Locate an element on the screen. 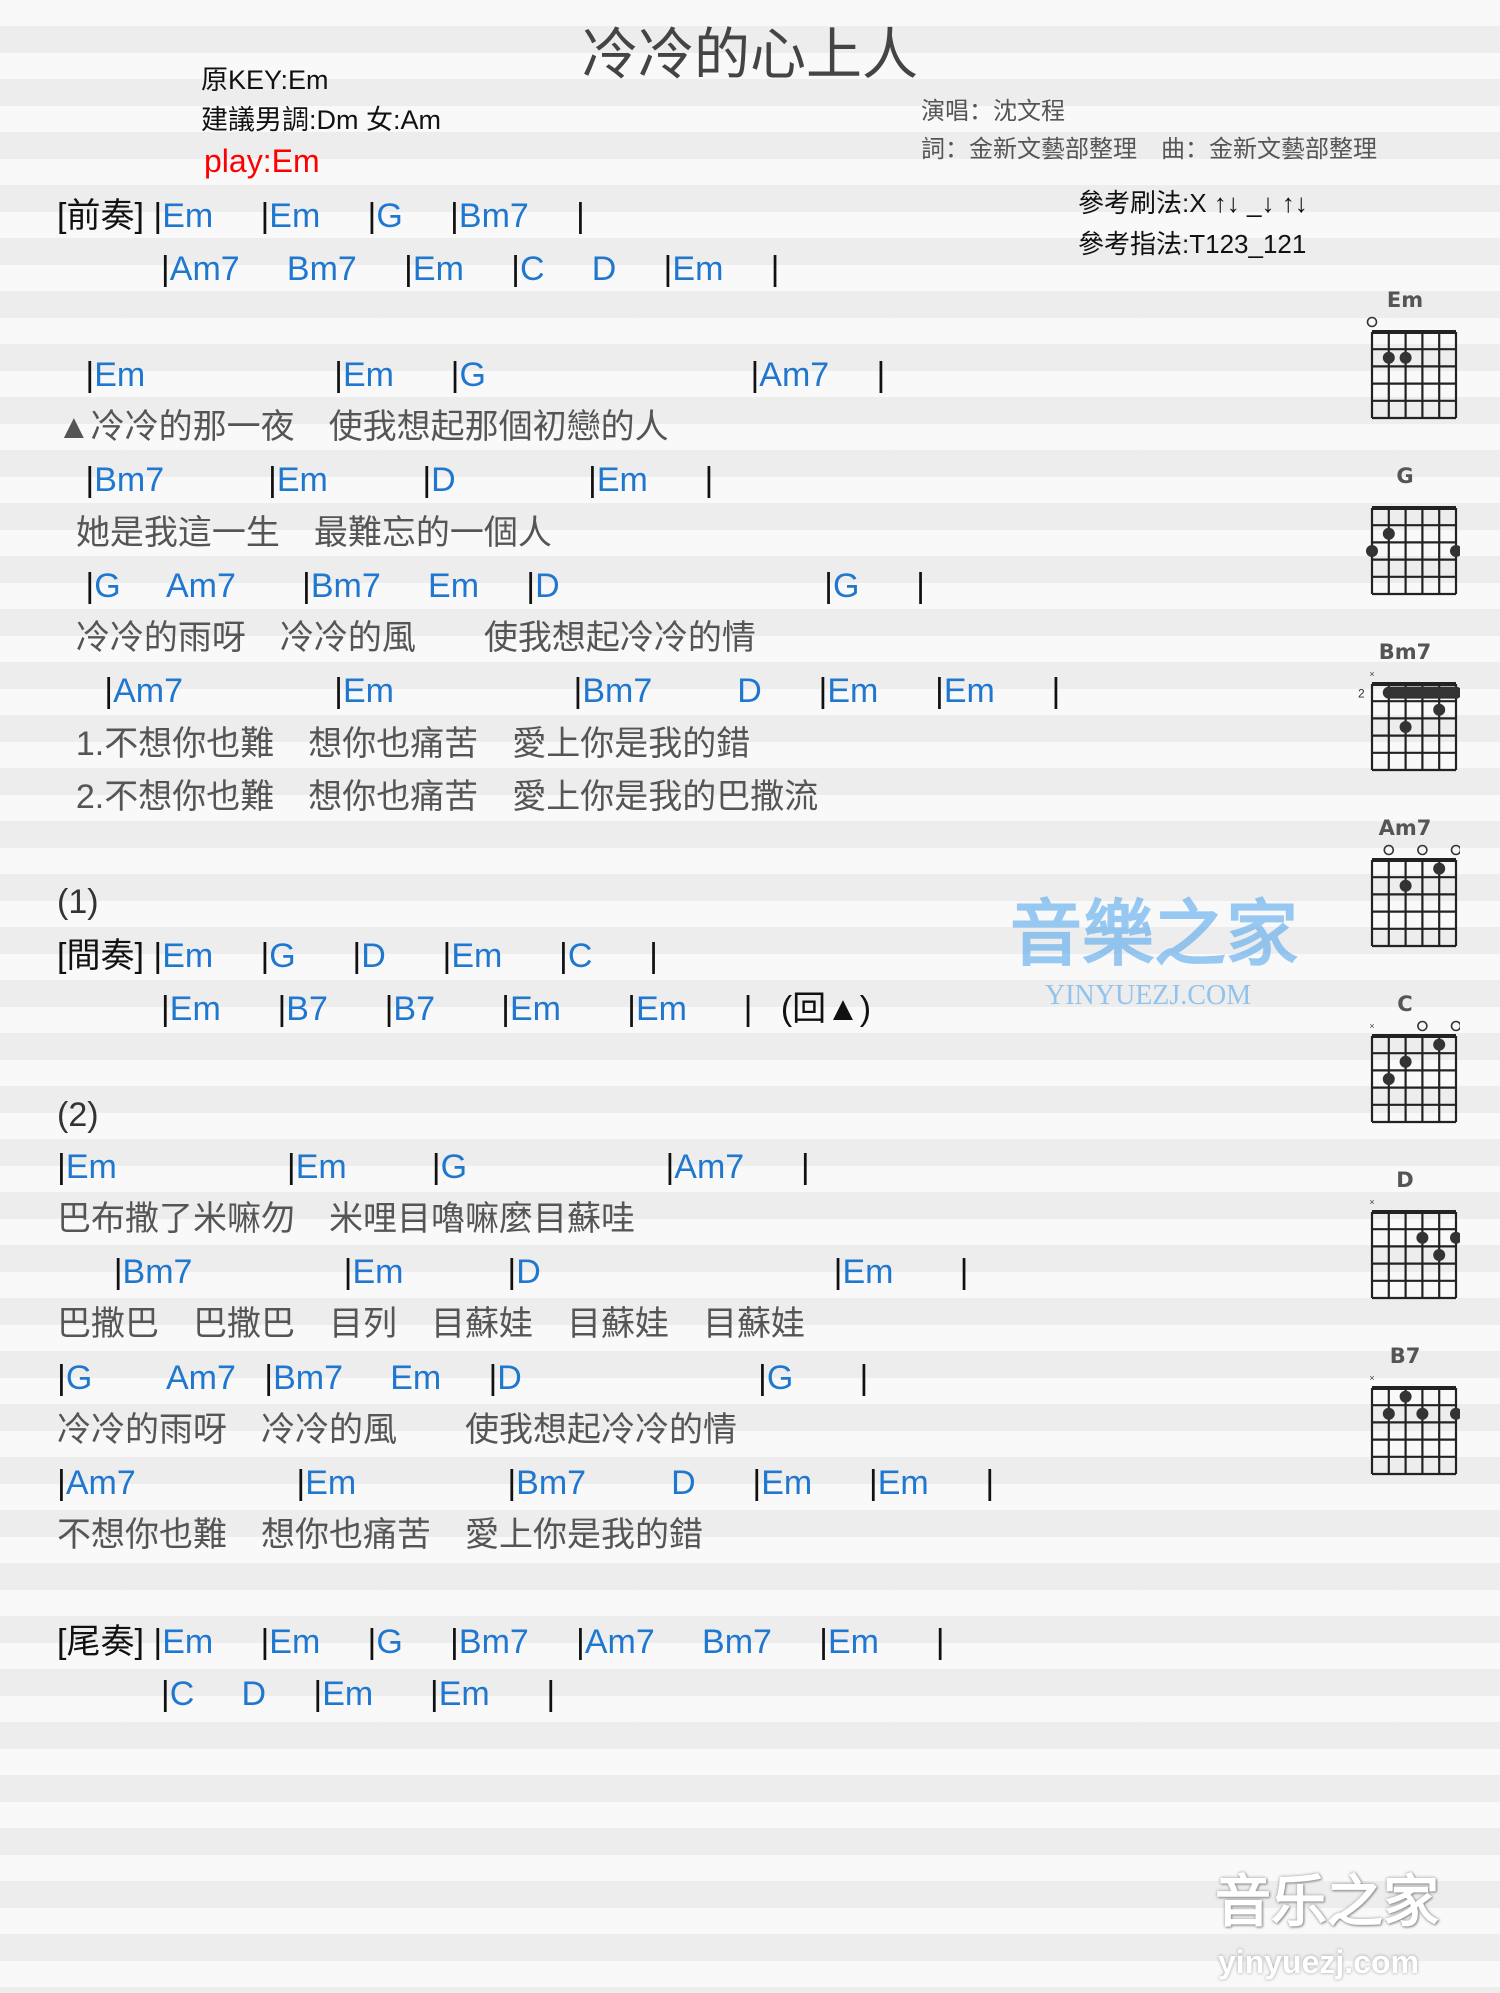 The width and height of the screenshot is (1500, 1993). lyric-line: ▲冷冷的那一夜 使我想起那個初戀的人 is located at coordinates (363, 427).